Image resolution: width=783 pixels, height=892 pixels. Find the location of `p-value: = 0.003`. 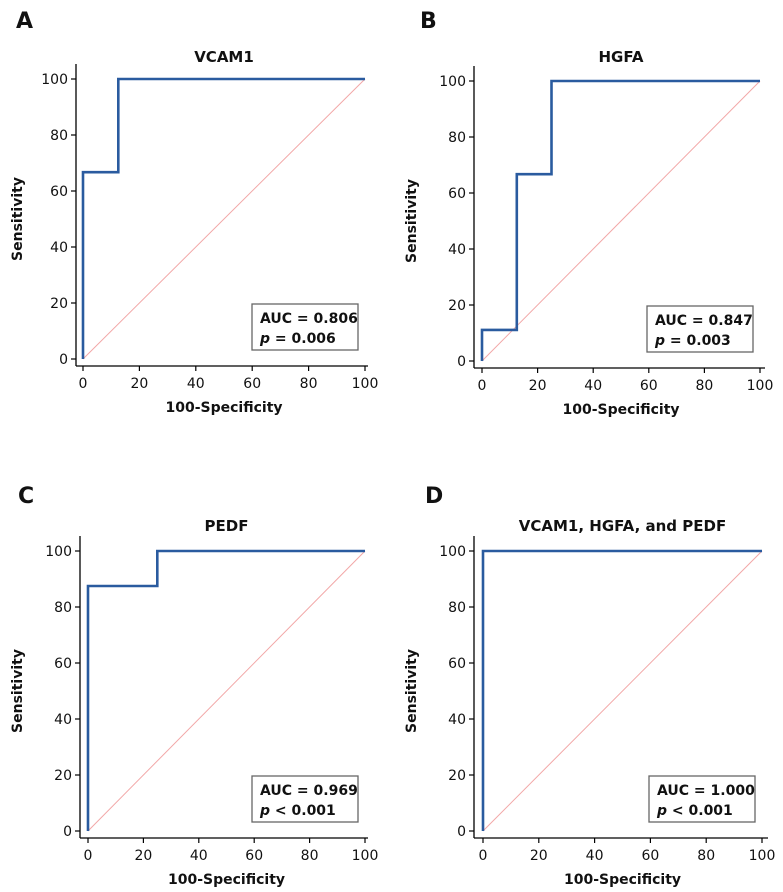

p-value: = 0.003 is located at coordinates (698, 341).